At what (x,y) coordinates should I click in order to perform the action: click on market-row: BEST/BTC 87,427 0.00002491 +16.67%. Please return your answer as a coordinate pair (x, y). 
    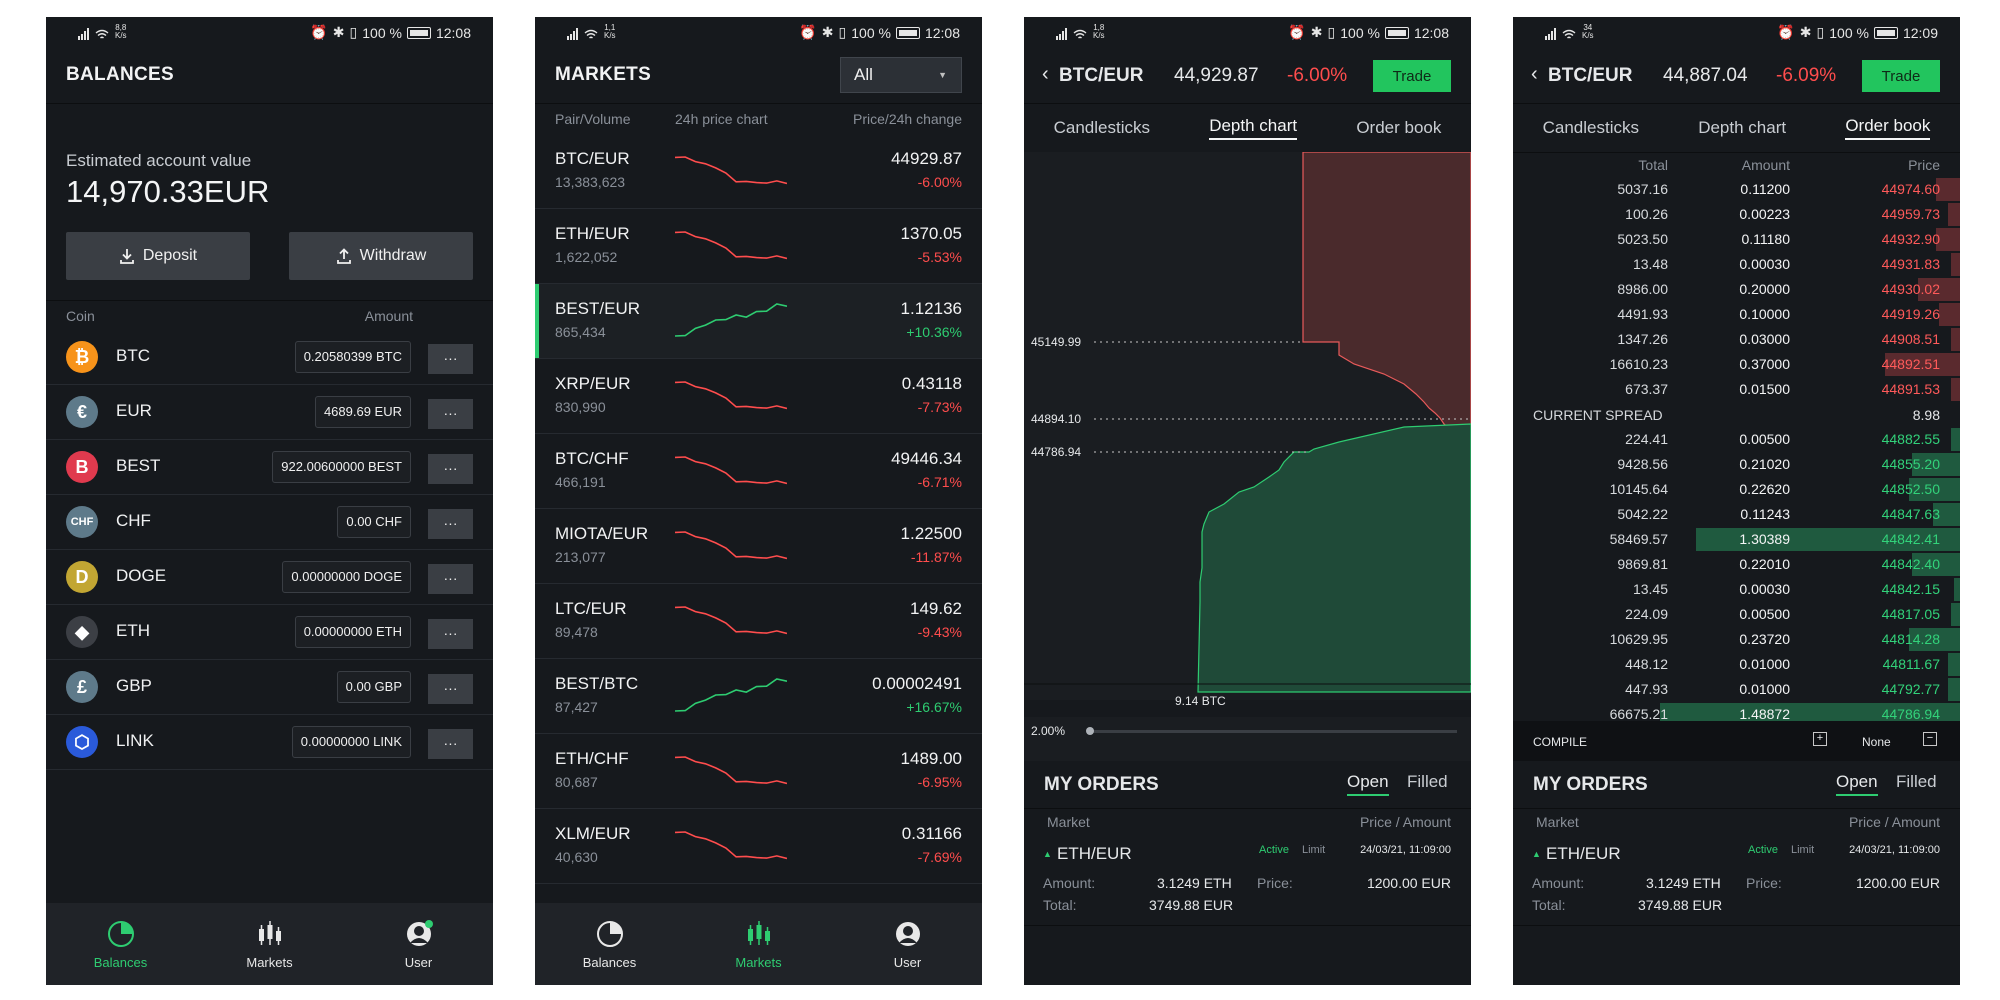
    Looking at the image, I should click on (758, 696).